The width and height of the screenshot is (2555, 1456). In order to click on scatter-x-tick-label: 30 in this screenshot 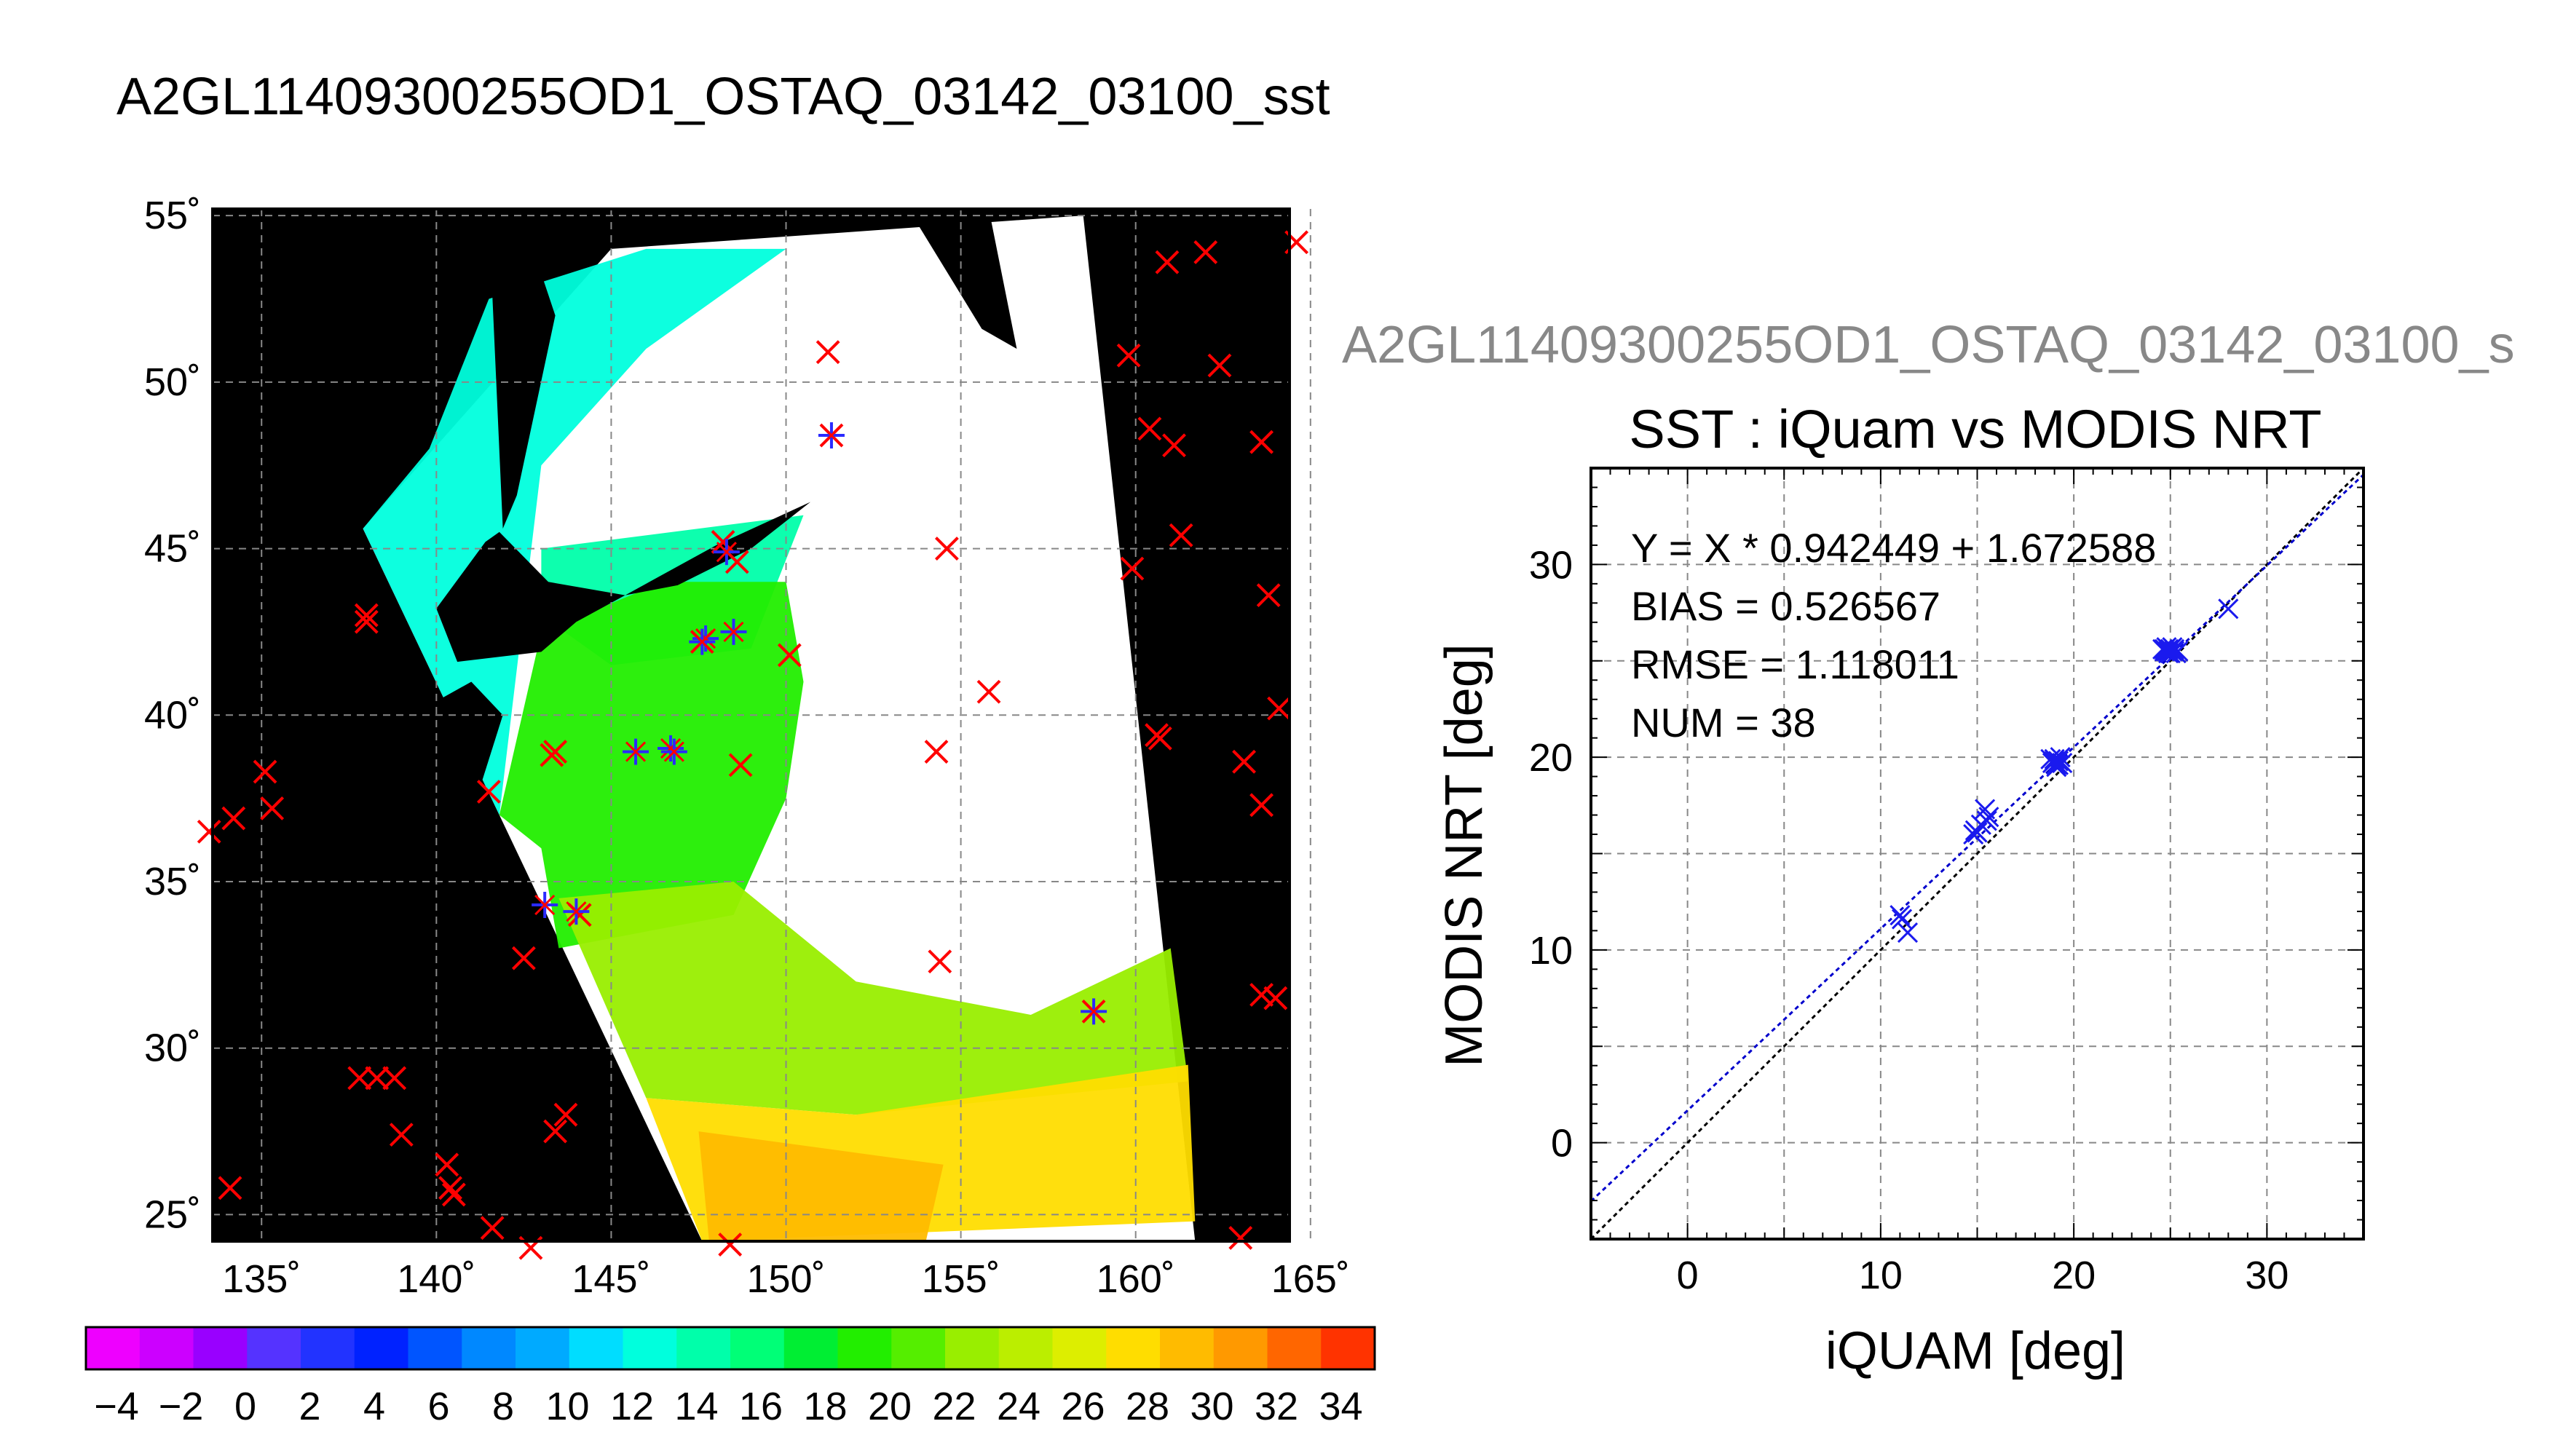, I will do `click(2267, 1275)`.